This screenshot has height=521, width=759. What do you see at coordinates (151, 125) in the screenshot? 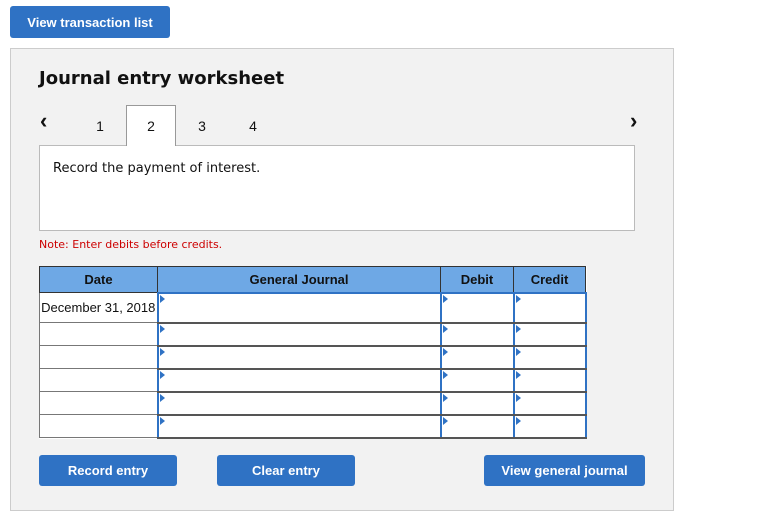
I see `tab-2: 2` at bounding box center [151, 125].